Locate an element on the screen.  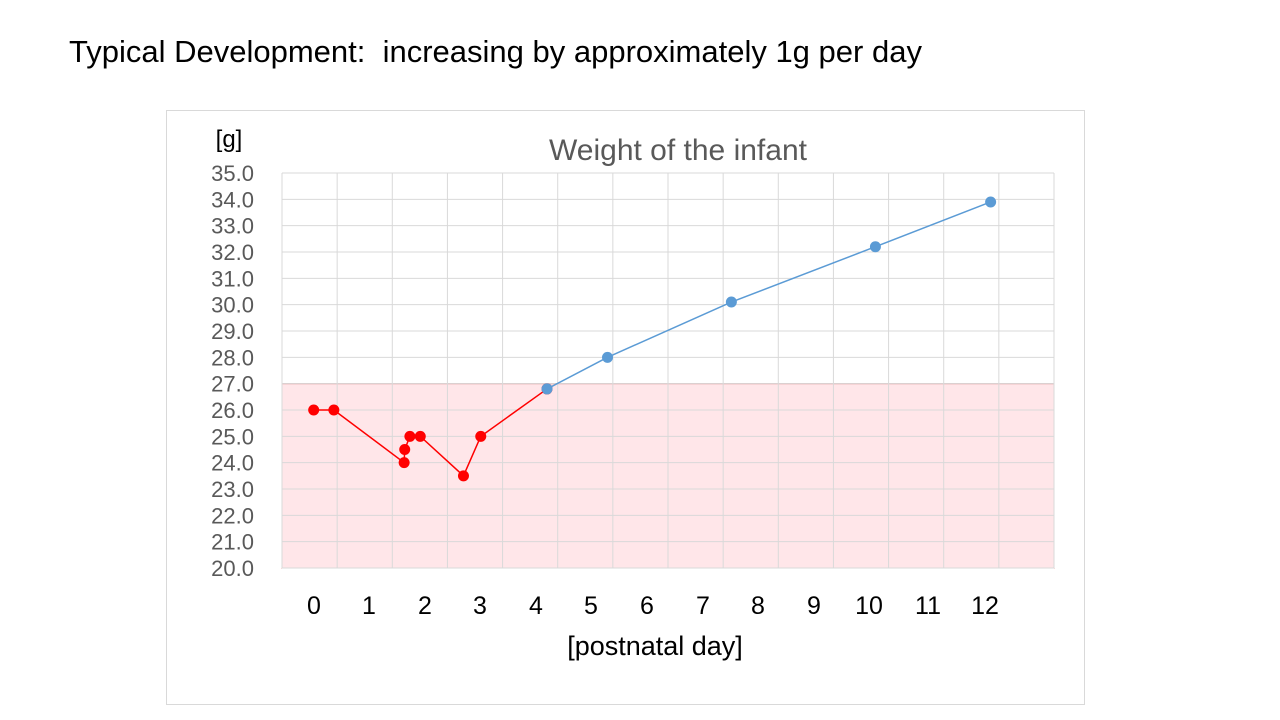
y-tick-label: 32.0 is located at coordinates (232, 252).